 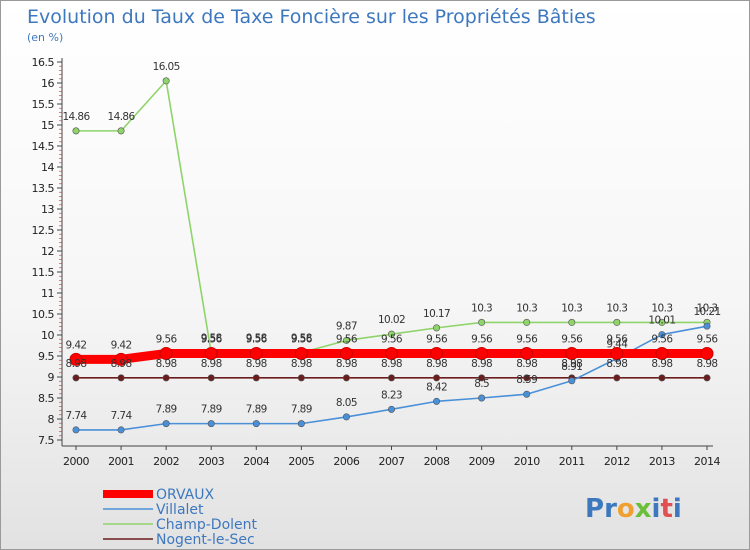 What do you see at coordinates (43, 146) in the screenshot?
I see `y-tick-label: 14.5` at bounding box center [43, 146].